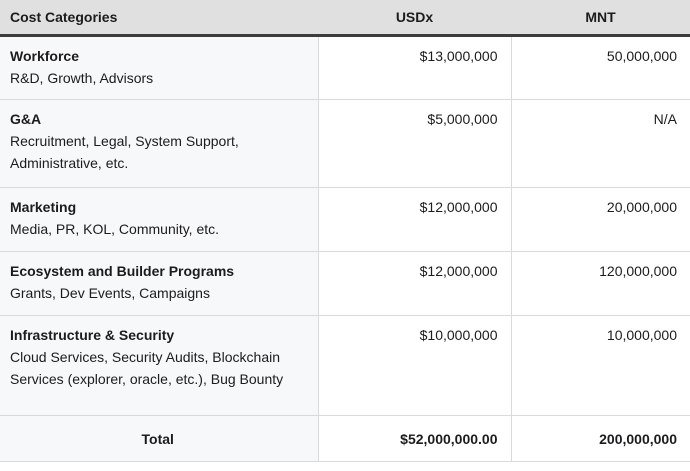 Image resolution: width=690 pixels, height=471 pixels. Describe the element at coordinates (414, 18) in the screenshot. I see `column-header-usdx: USDx` at that location.